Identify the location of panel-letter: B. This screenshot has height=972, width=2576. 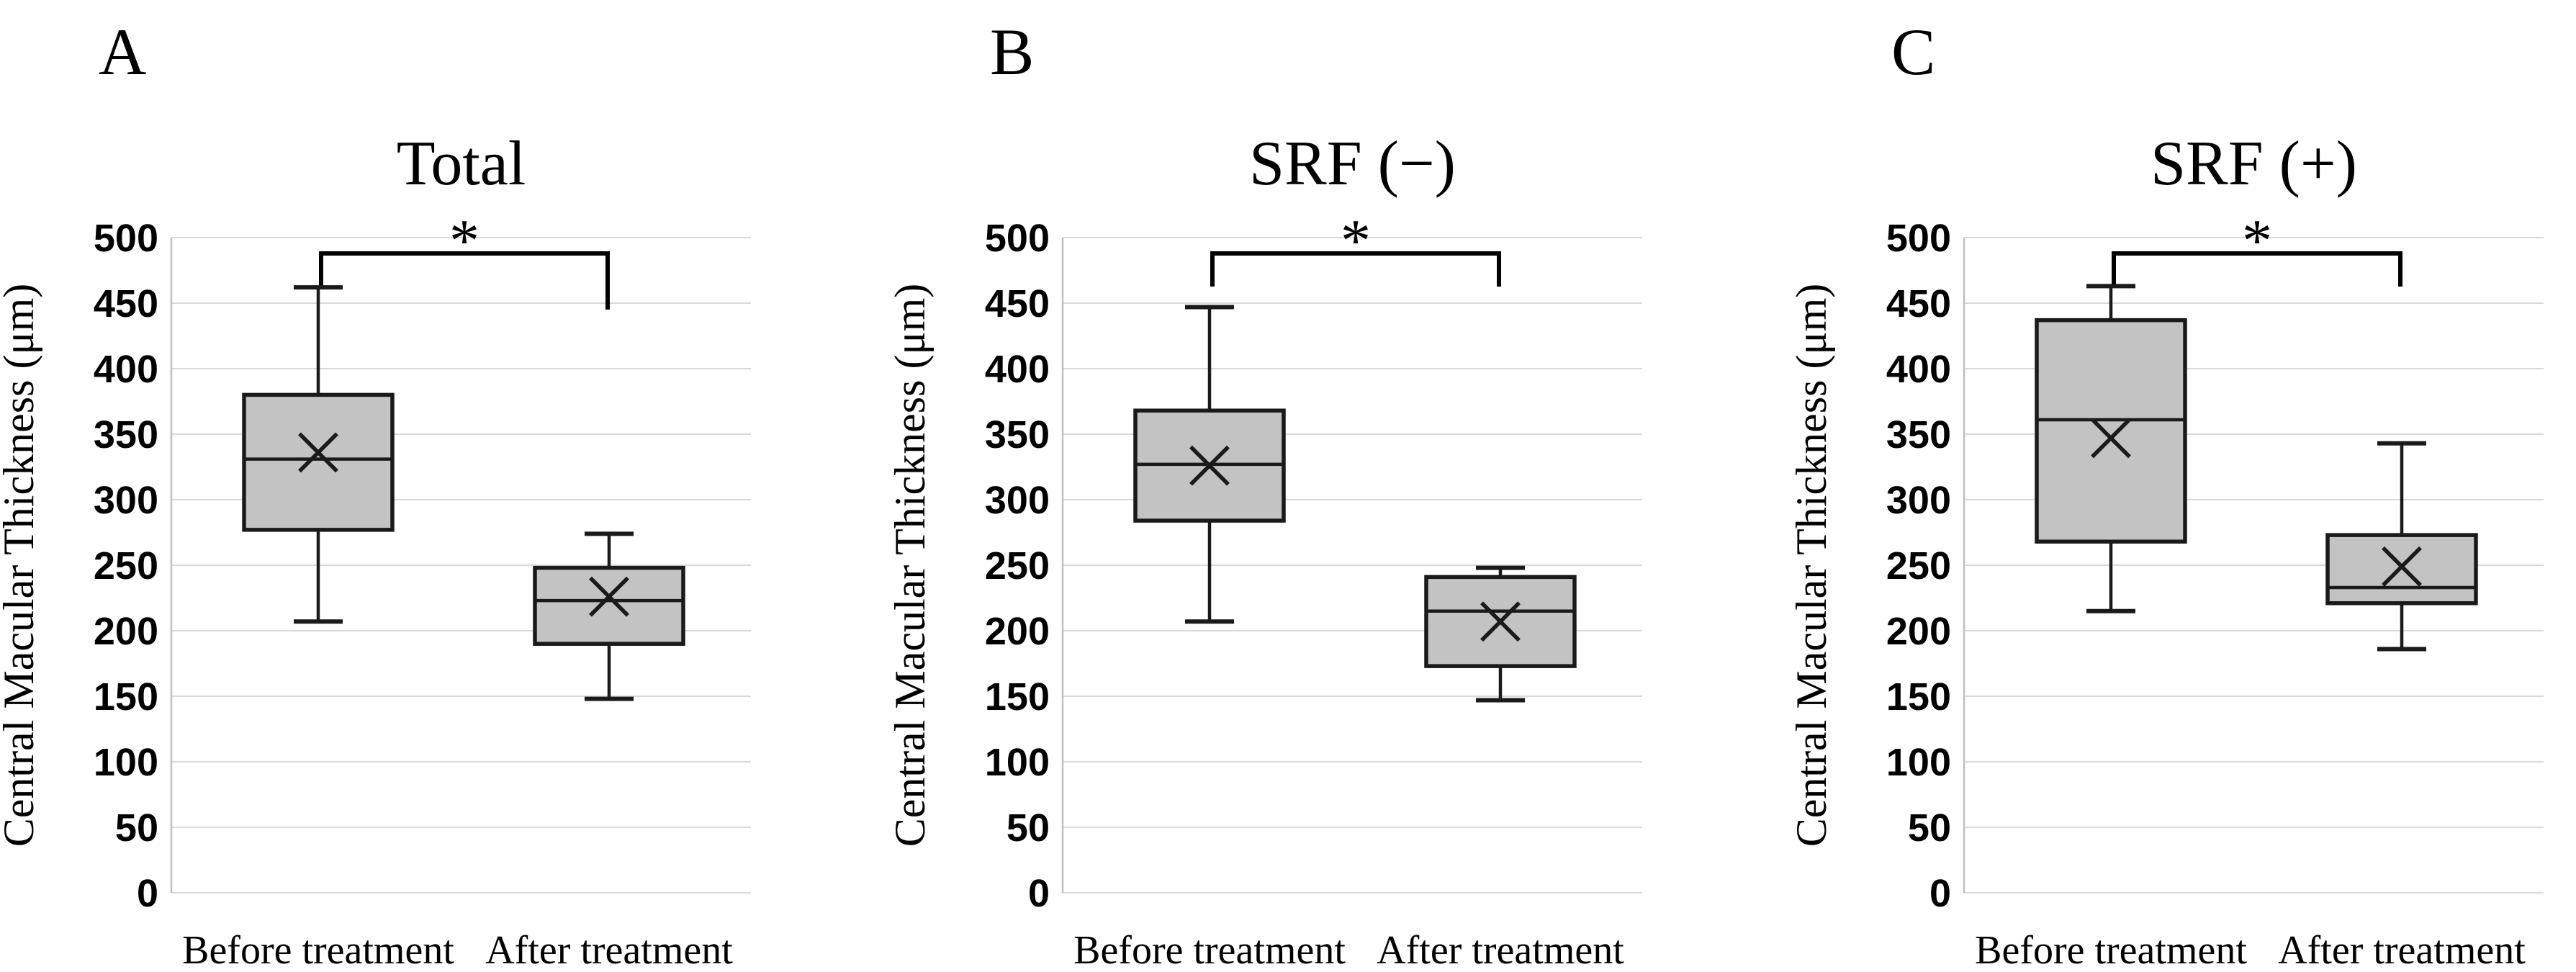
(1012, 52).